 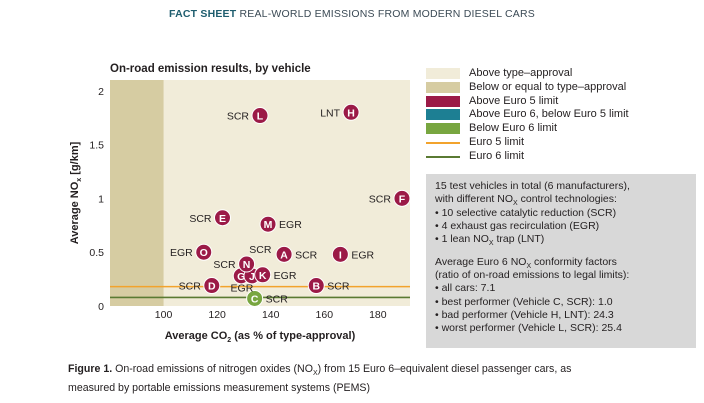 What do you see at coordinates (203, 14) in the screenshot?
I see `header-bold: FACT SHEET` at bounding box center [203, 14].